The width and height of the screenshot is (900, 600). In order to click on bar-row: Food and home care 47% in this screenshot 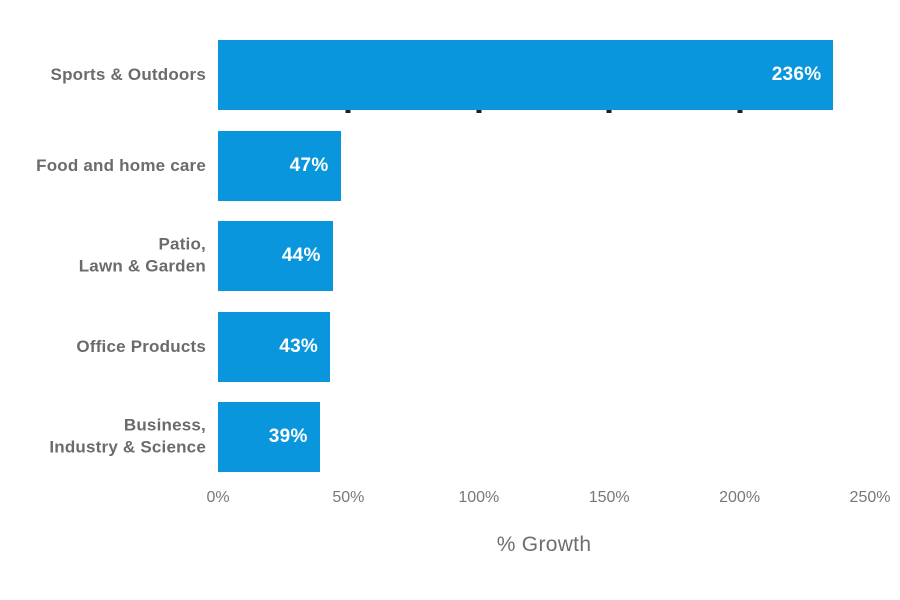, I will do `click(450, 165)`.